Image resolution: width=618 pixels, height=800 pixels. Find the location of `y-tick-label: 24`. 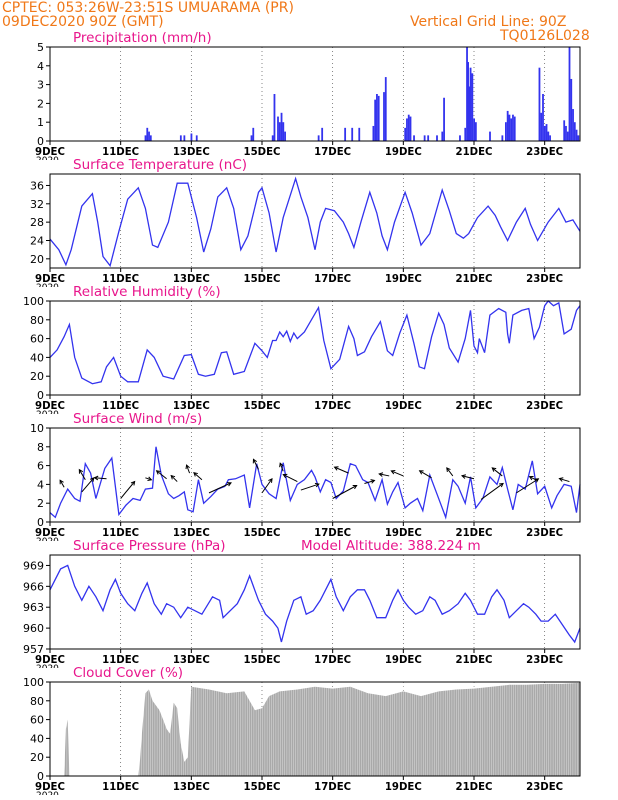

y-tick-label: 24 is located at coordinates (37, 240).